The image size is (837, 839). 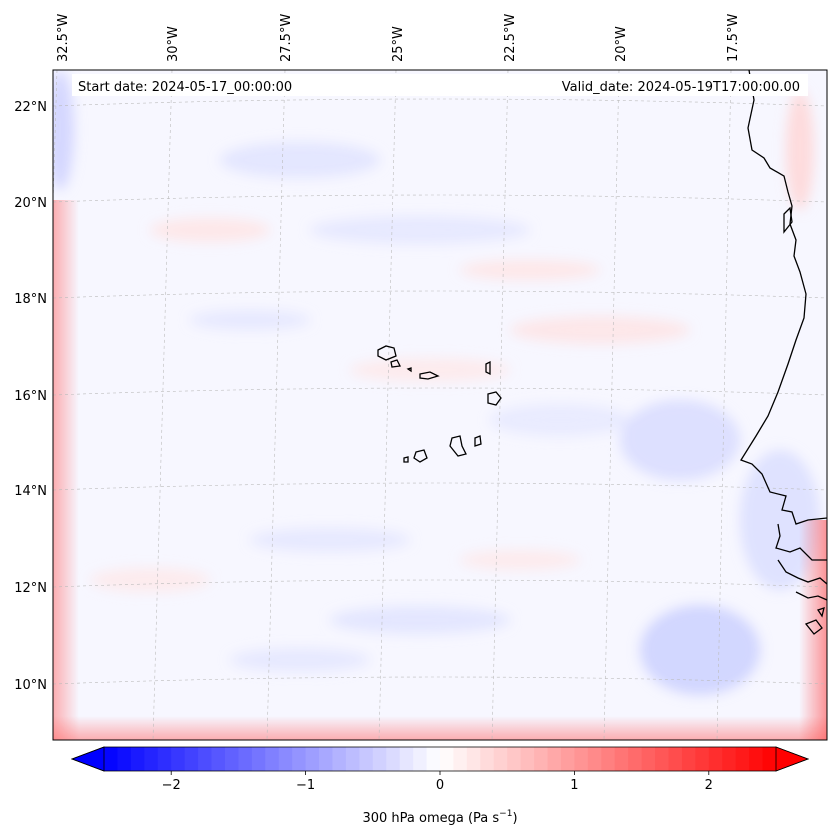 I want to click on guinea-coastline, so click(x=811, y=596).